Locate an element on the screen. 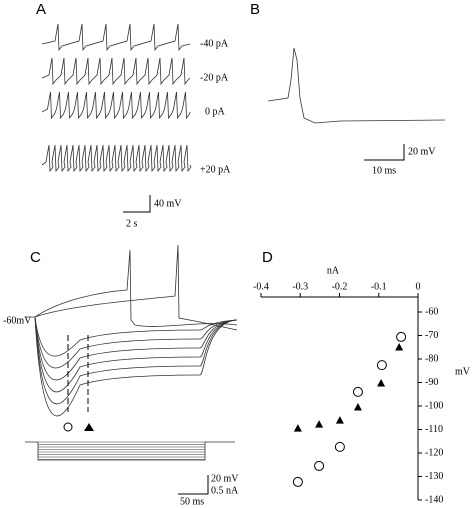 The height and width of the screenshot is (508, 474). panel-label: A is located at coordinates (41, 9).